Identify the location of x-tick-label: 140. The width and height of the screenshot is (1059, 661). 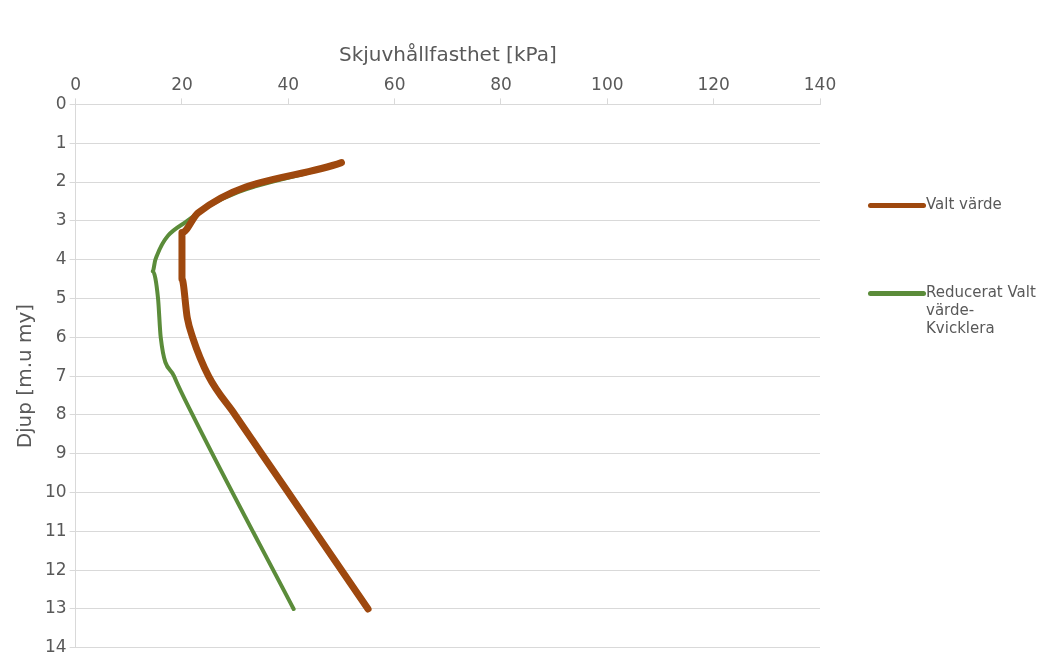
(820, 83).